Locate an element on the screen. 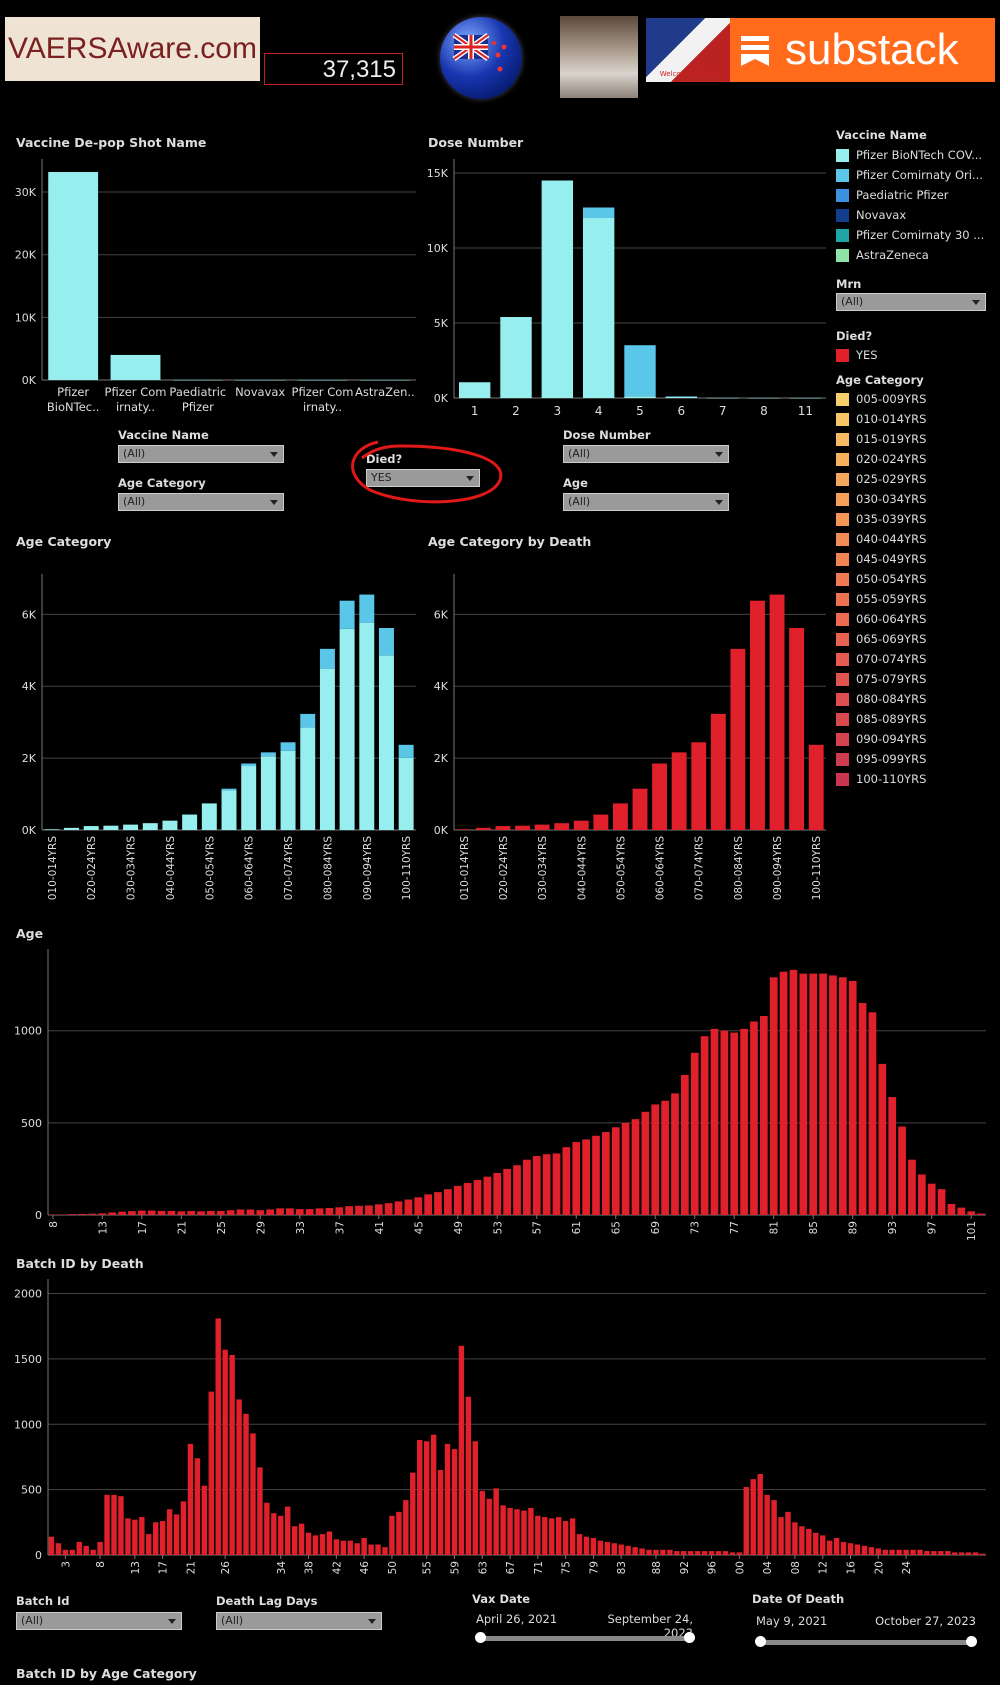 Image resolution: width=1000 pixels, height=1685 pixels. x-tick-label: 101 is located at coordinates (972, 1231).